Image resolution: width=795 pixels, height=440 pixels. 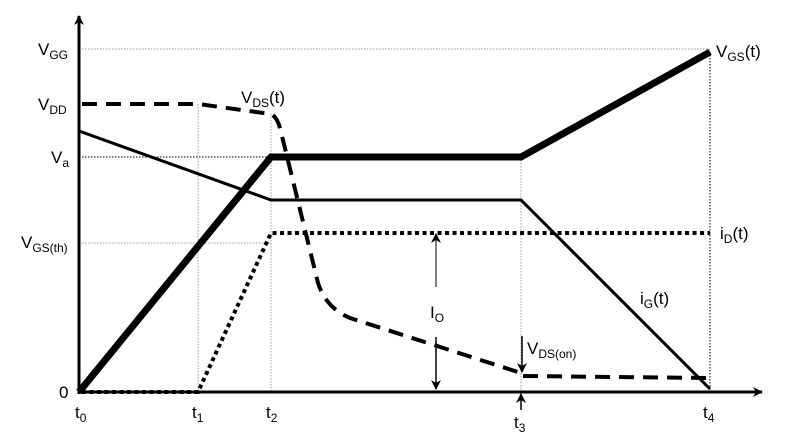 I want to click on t1-label: t1, so click(x=198, y=414).